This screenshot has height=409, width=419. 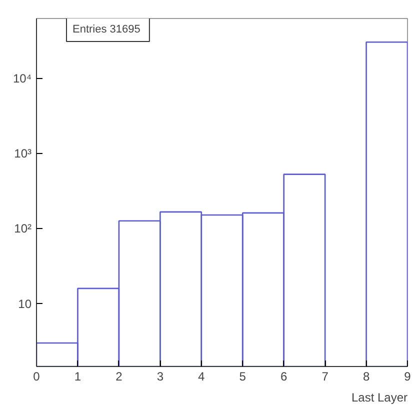 I want to click on y-tick-label: 10³, so click(x=23, y=153).